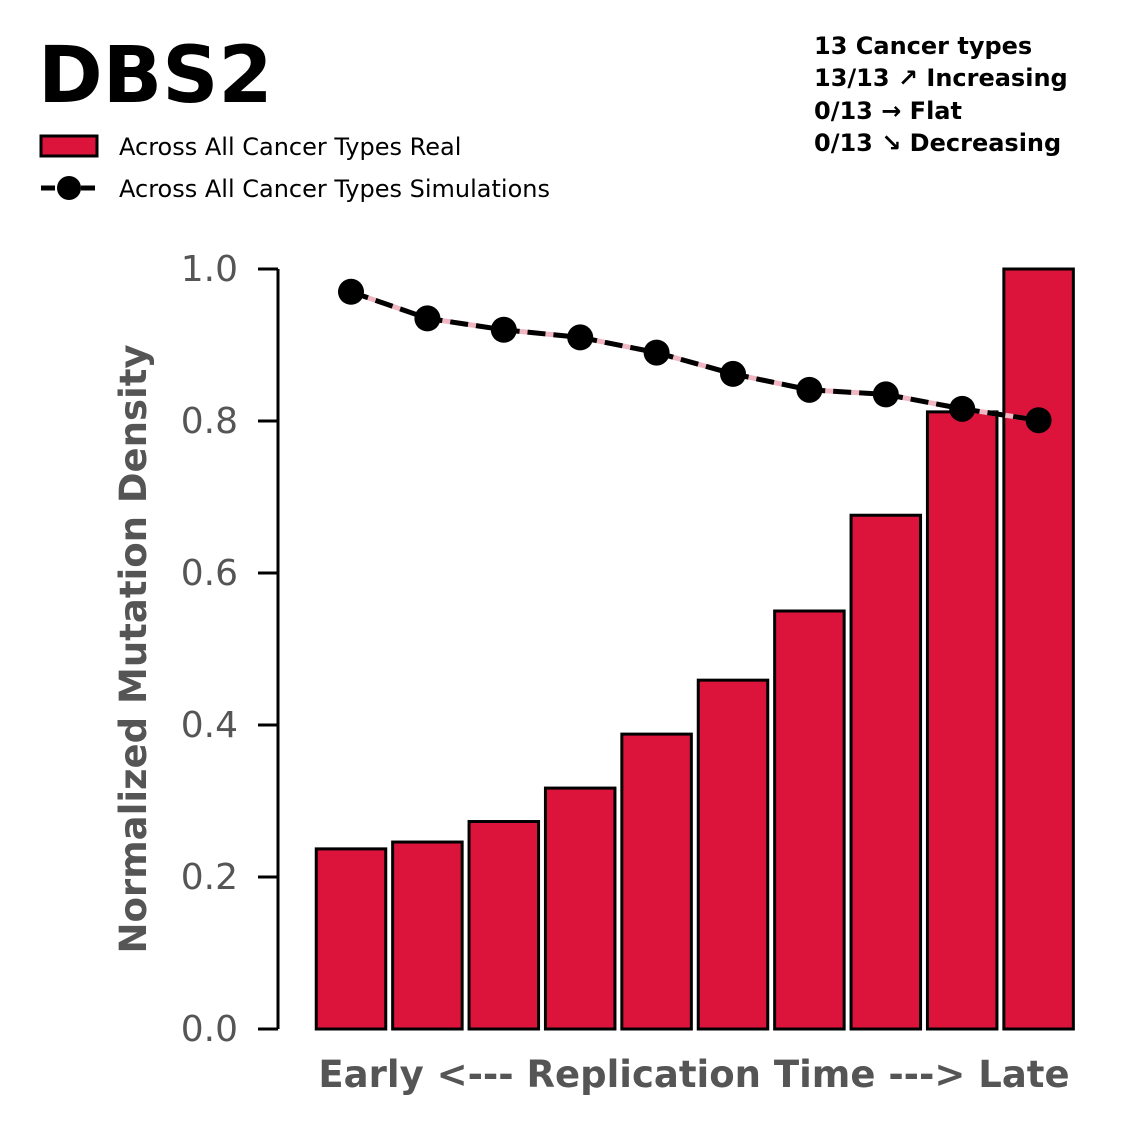 This screenshot has height=1125, width=1147. I want to click on y-tick-label: 0.8, so click(209, 421).